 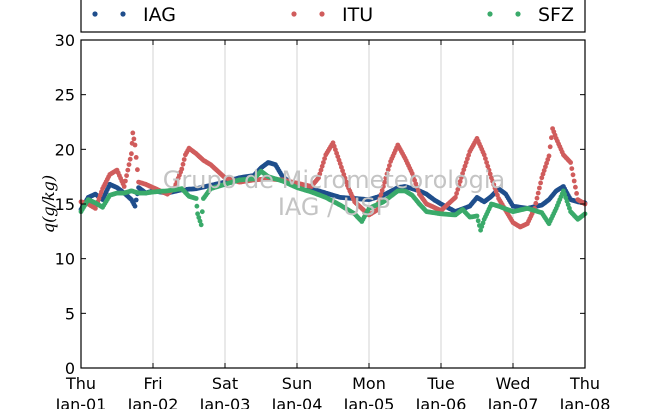 I want to click on x-tick-label-date: Jan-07, so click(x=513, y=402).